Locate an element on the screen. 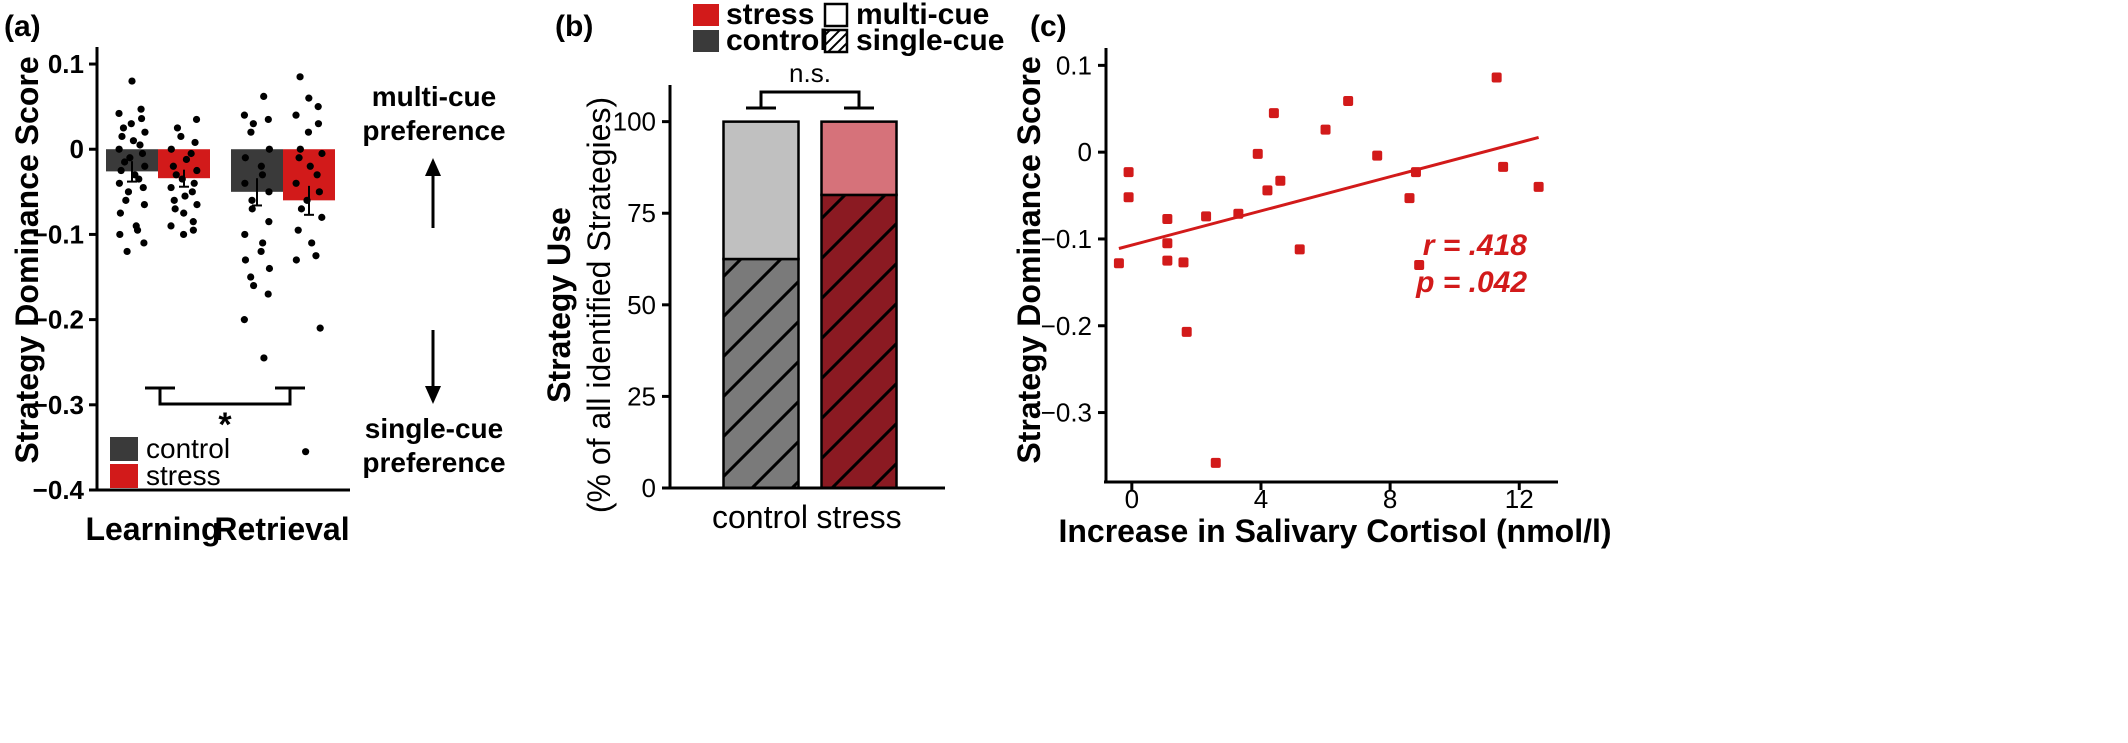 The height and width of the screenshot is (743, 2128). panel-a-y-tick-label: 0 is located at coordinates (77, 149).